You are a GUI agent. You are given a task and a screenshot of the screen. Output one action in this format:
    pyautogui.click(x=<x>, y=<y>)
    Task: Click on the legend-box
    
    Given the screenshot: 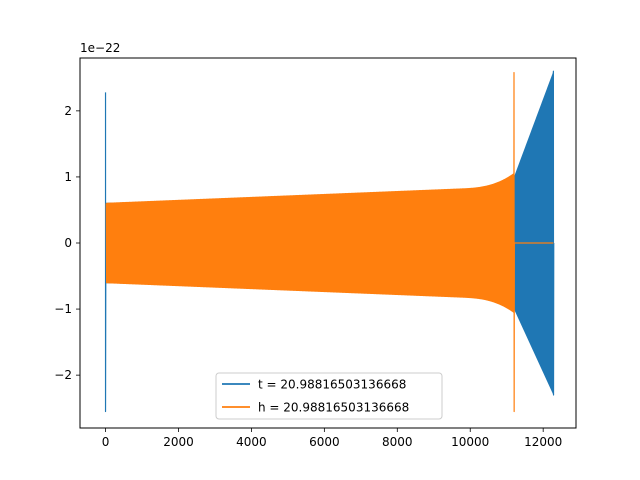 What is the action you would take?
    pyautogui.click(x=329, y=396)
    